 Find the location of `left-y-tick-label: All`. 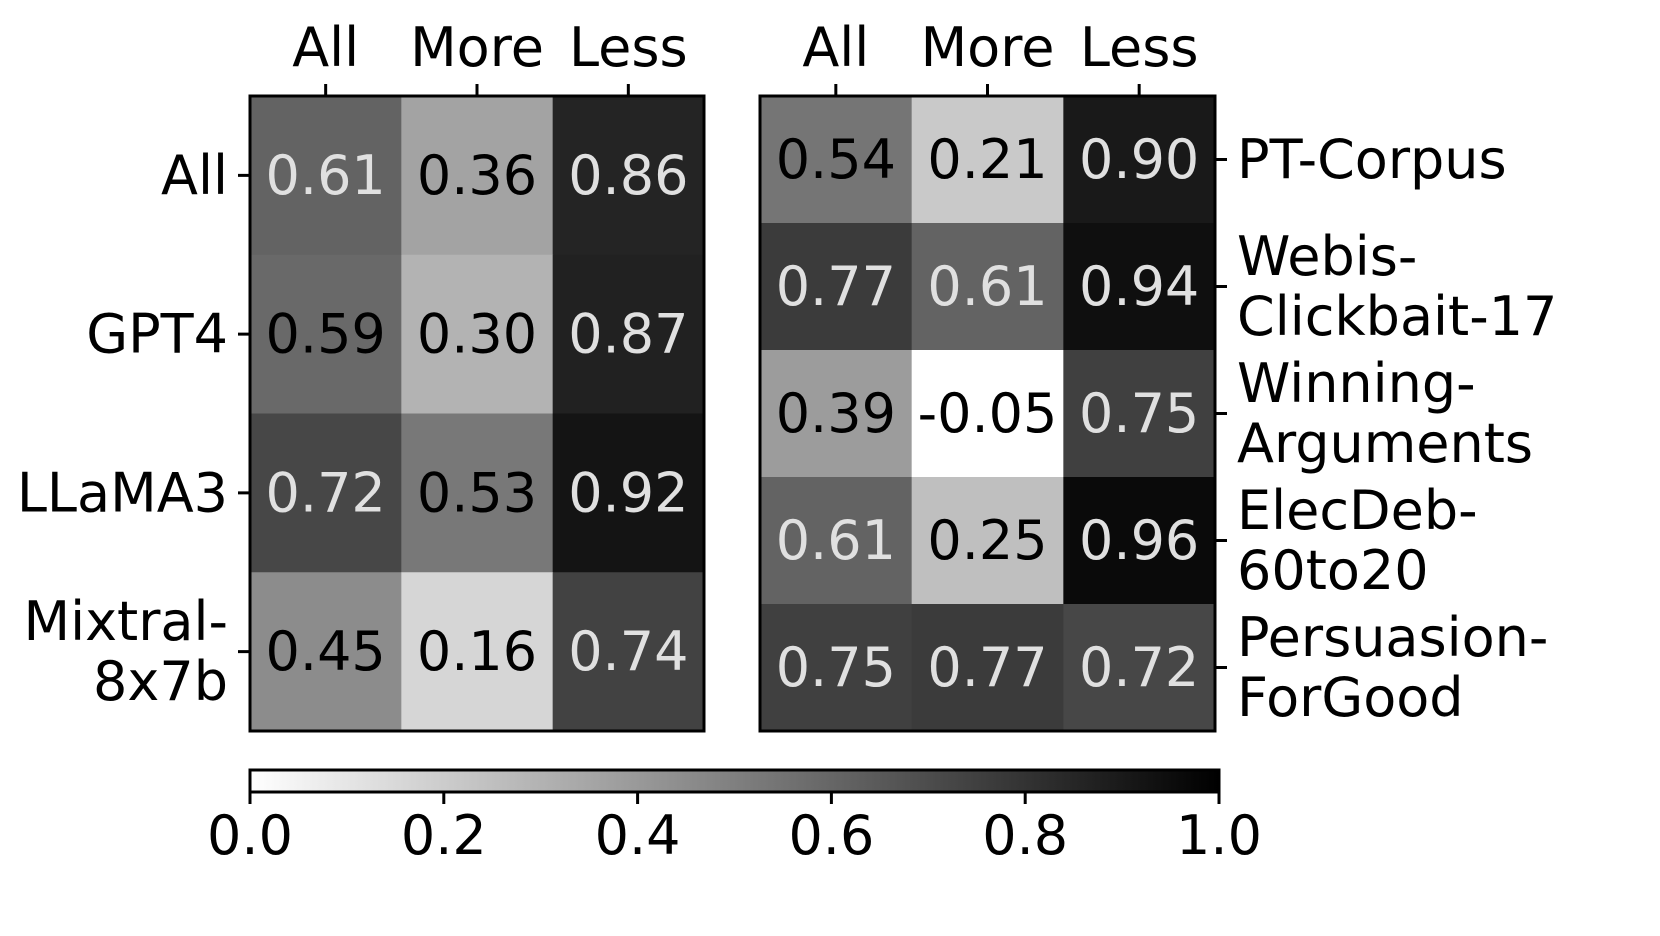

left-y-tick-label: All is located at coordinates (194, 175).